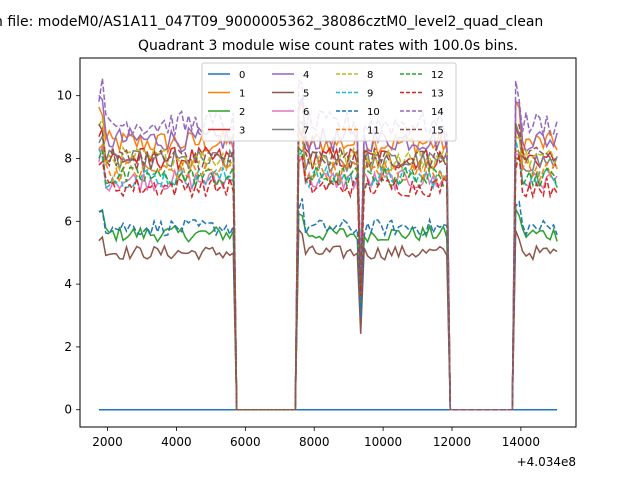  I want to click on x-axis: 2000 4000 6000 8000 10000 12000 14000, so click(316, 438).